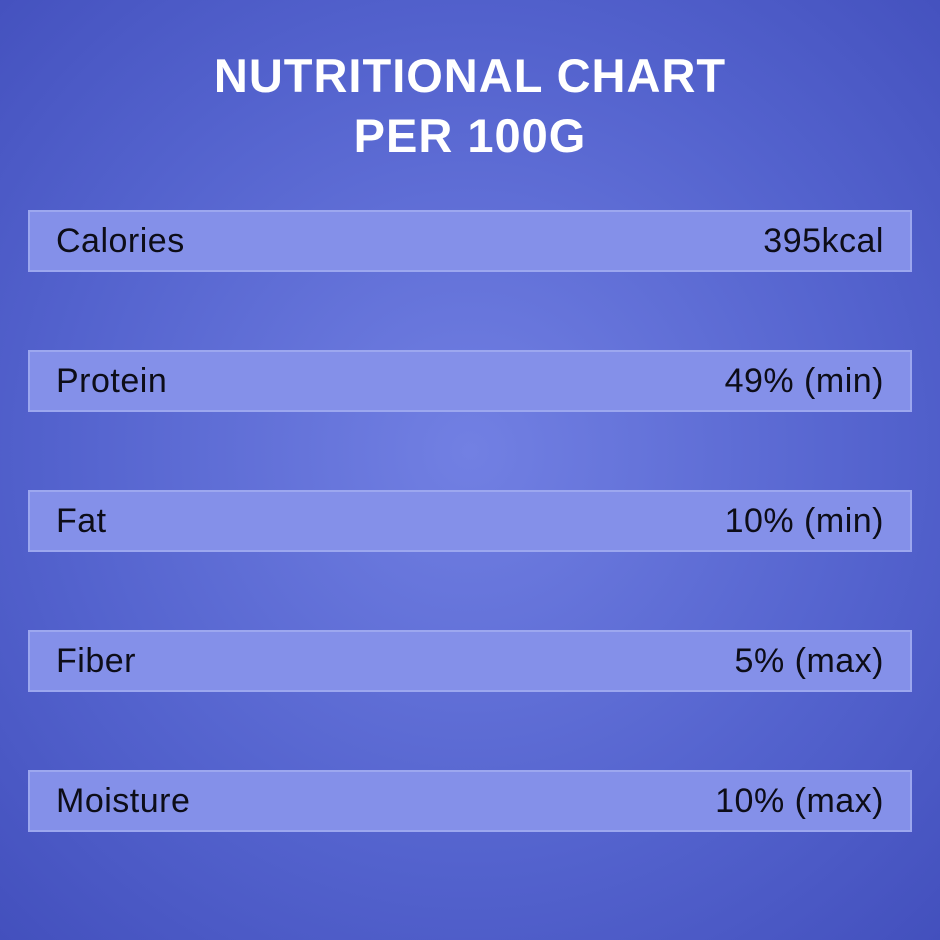  What do you see at coordinates (804, 520) in the screenshot?
I see `nutrient-value: 10% (min)` at bounding box center [804, 520].